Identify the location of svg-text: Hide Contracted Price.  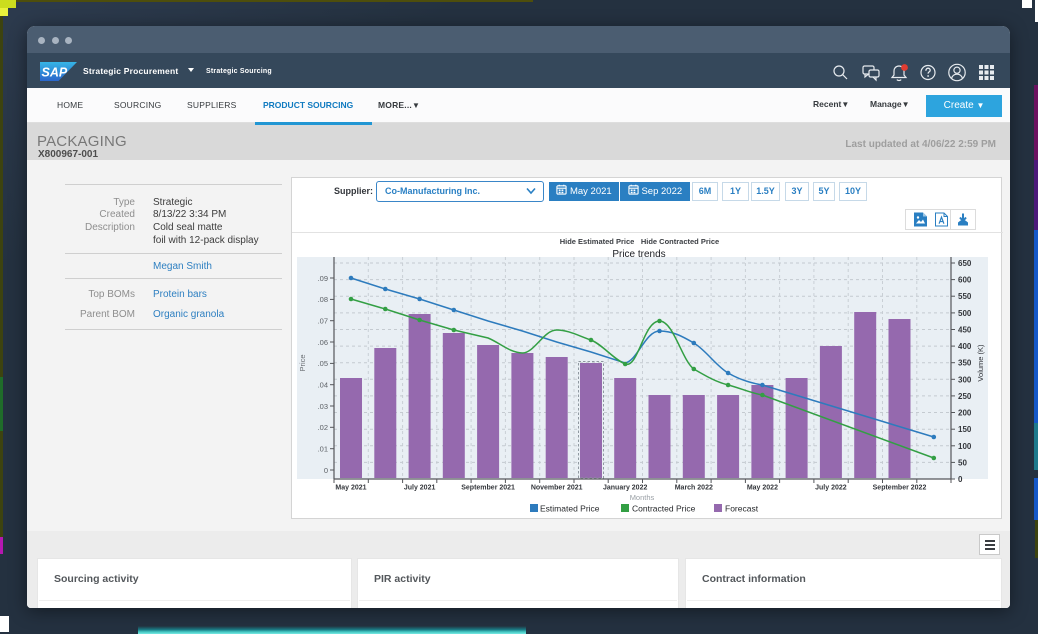
(680, 241).